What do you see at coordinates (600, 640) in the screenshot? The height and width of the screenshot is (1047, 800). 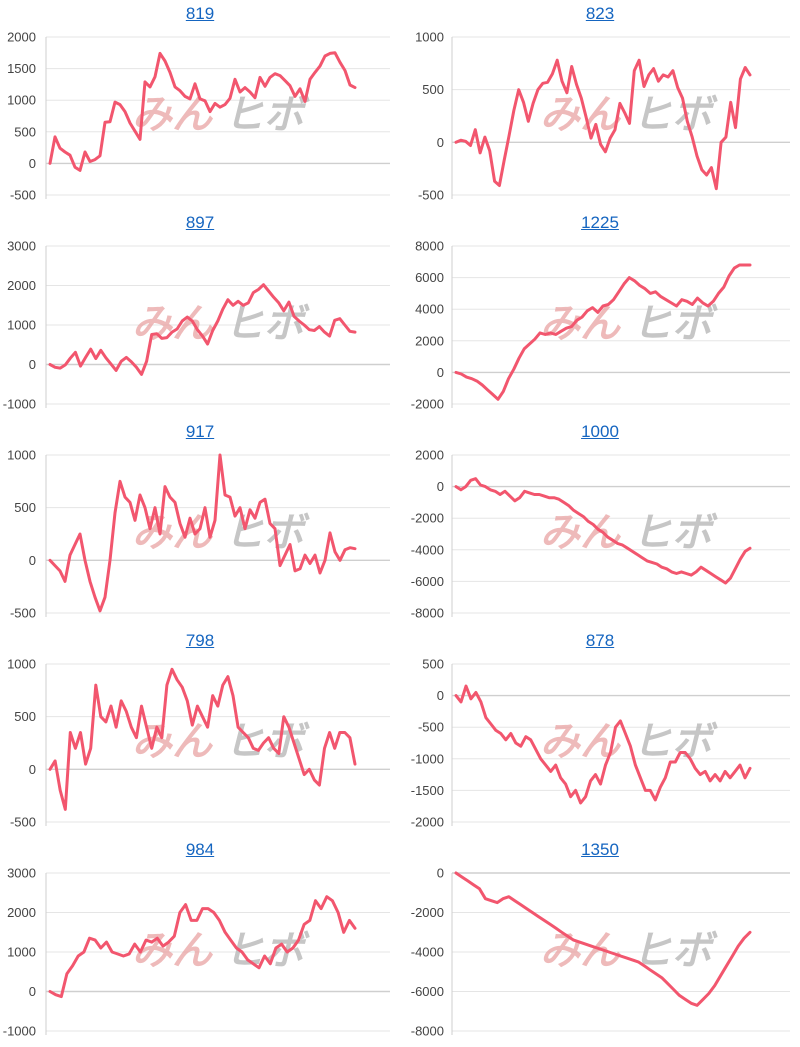 I see `chart-title-link: 878` at bounding box center [600, 640].